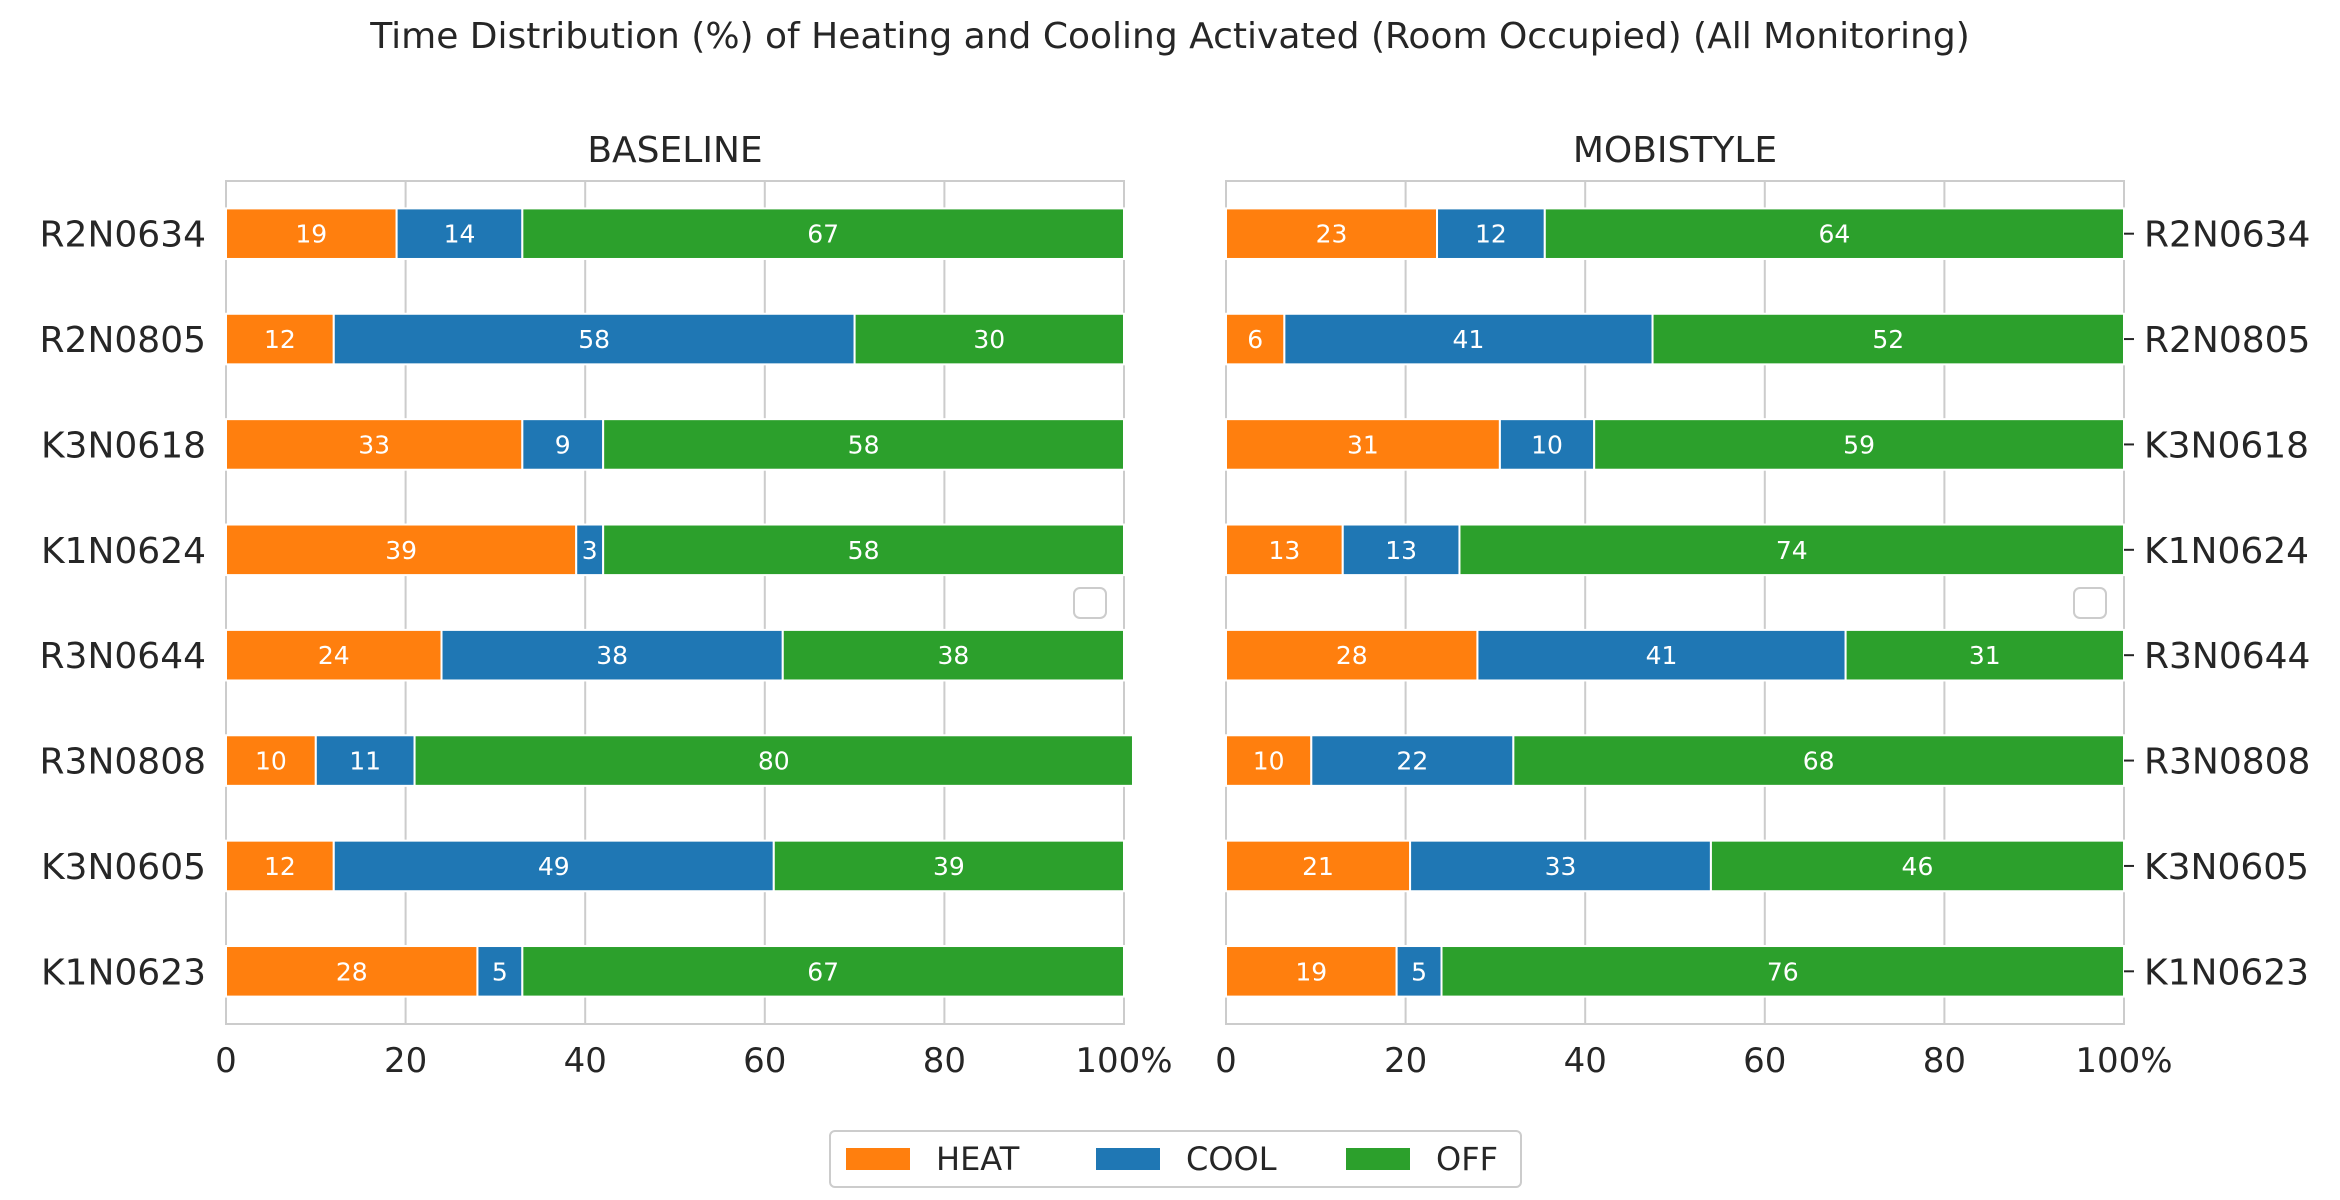  I want to click on data-label: 22, so click(1412, 761).